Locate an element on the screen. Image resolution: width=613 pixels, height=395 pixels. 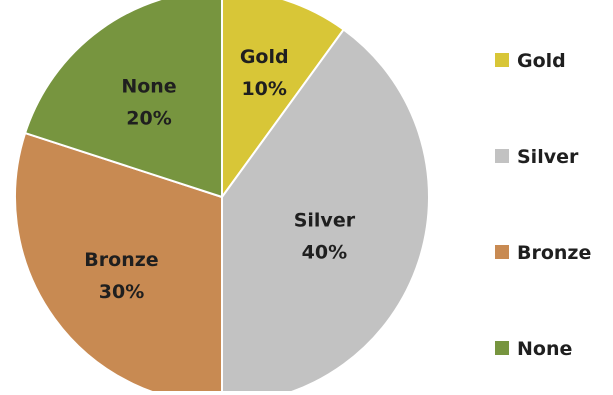
slice-label-gold-value: 10% is located at coordinates (263, 89).